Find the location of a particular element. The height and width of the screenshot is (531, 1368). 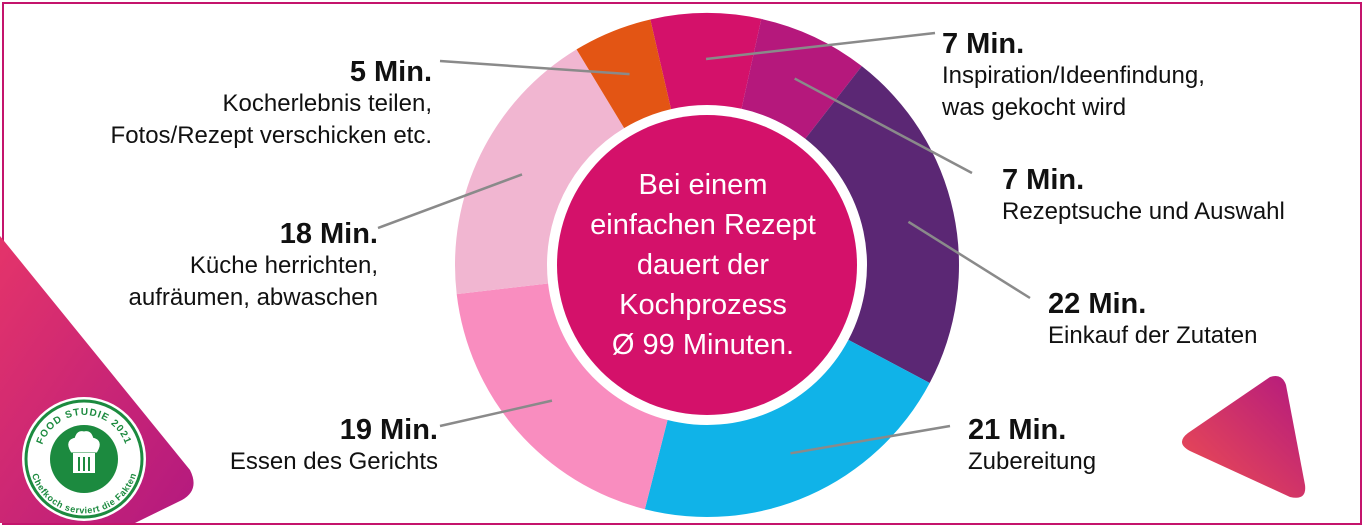

segment-label-rezeptsuche: 7 Min. Rezeptsuche und Auswahl is located at coordinates (1143, 196).